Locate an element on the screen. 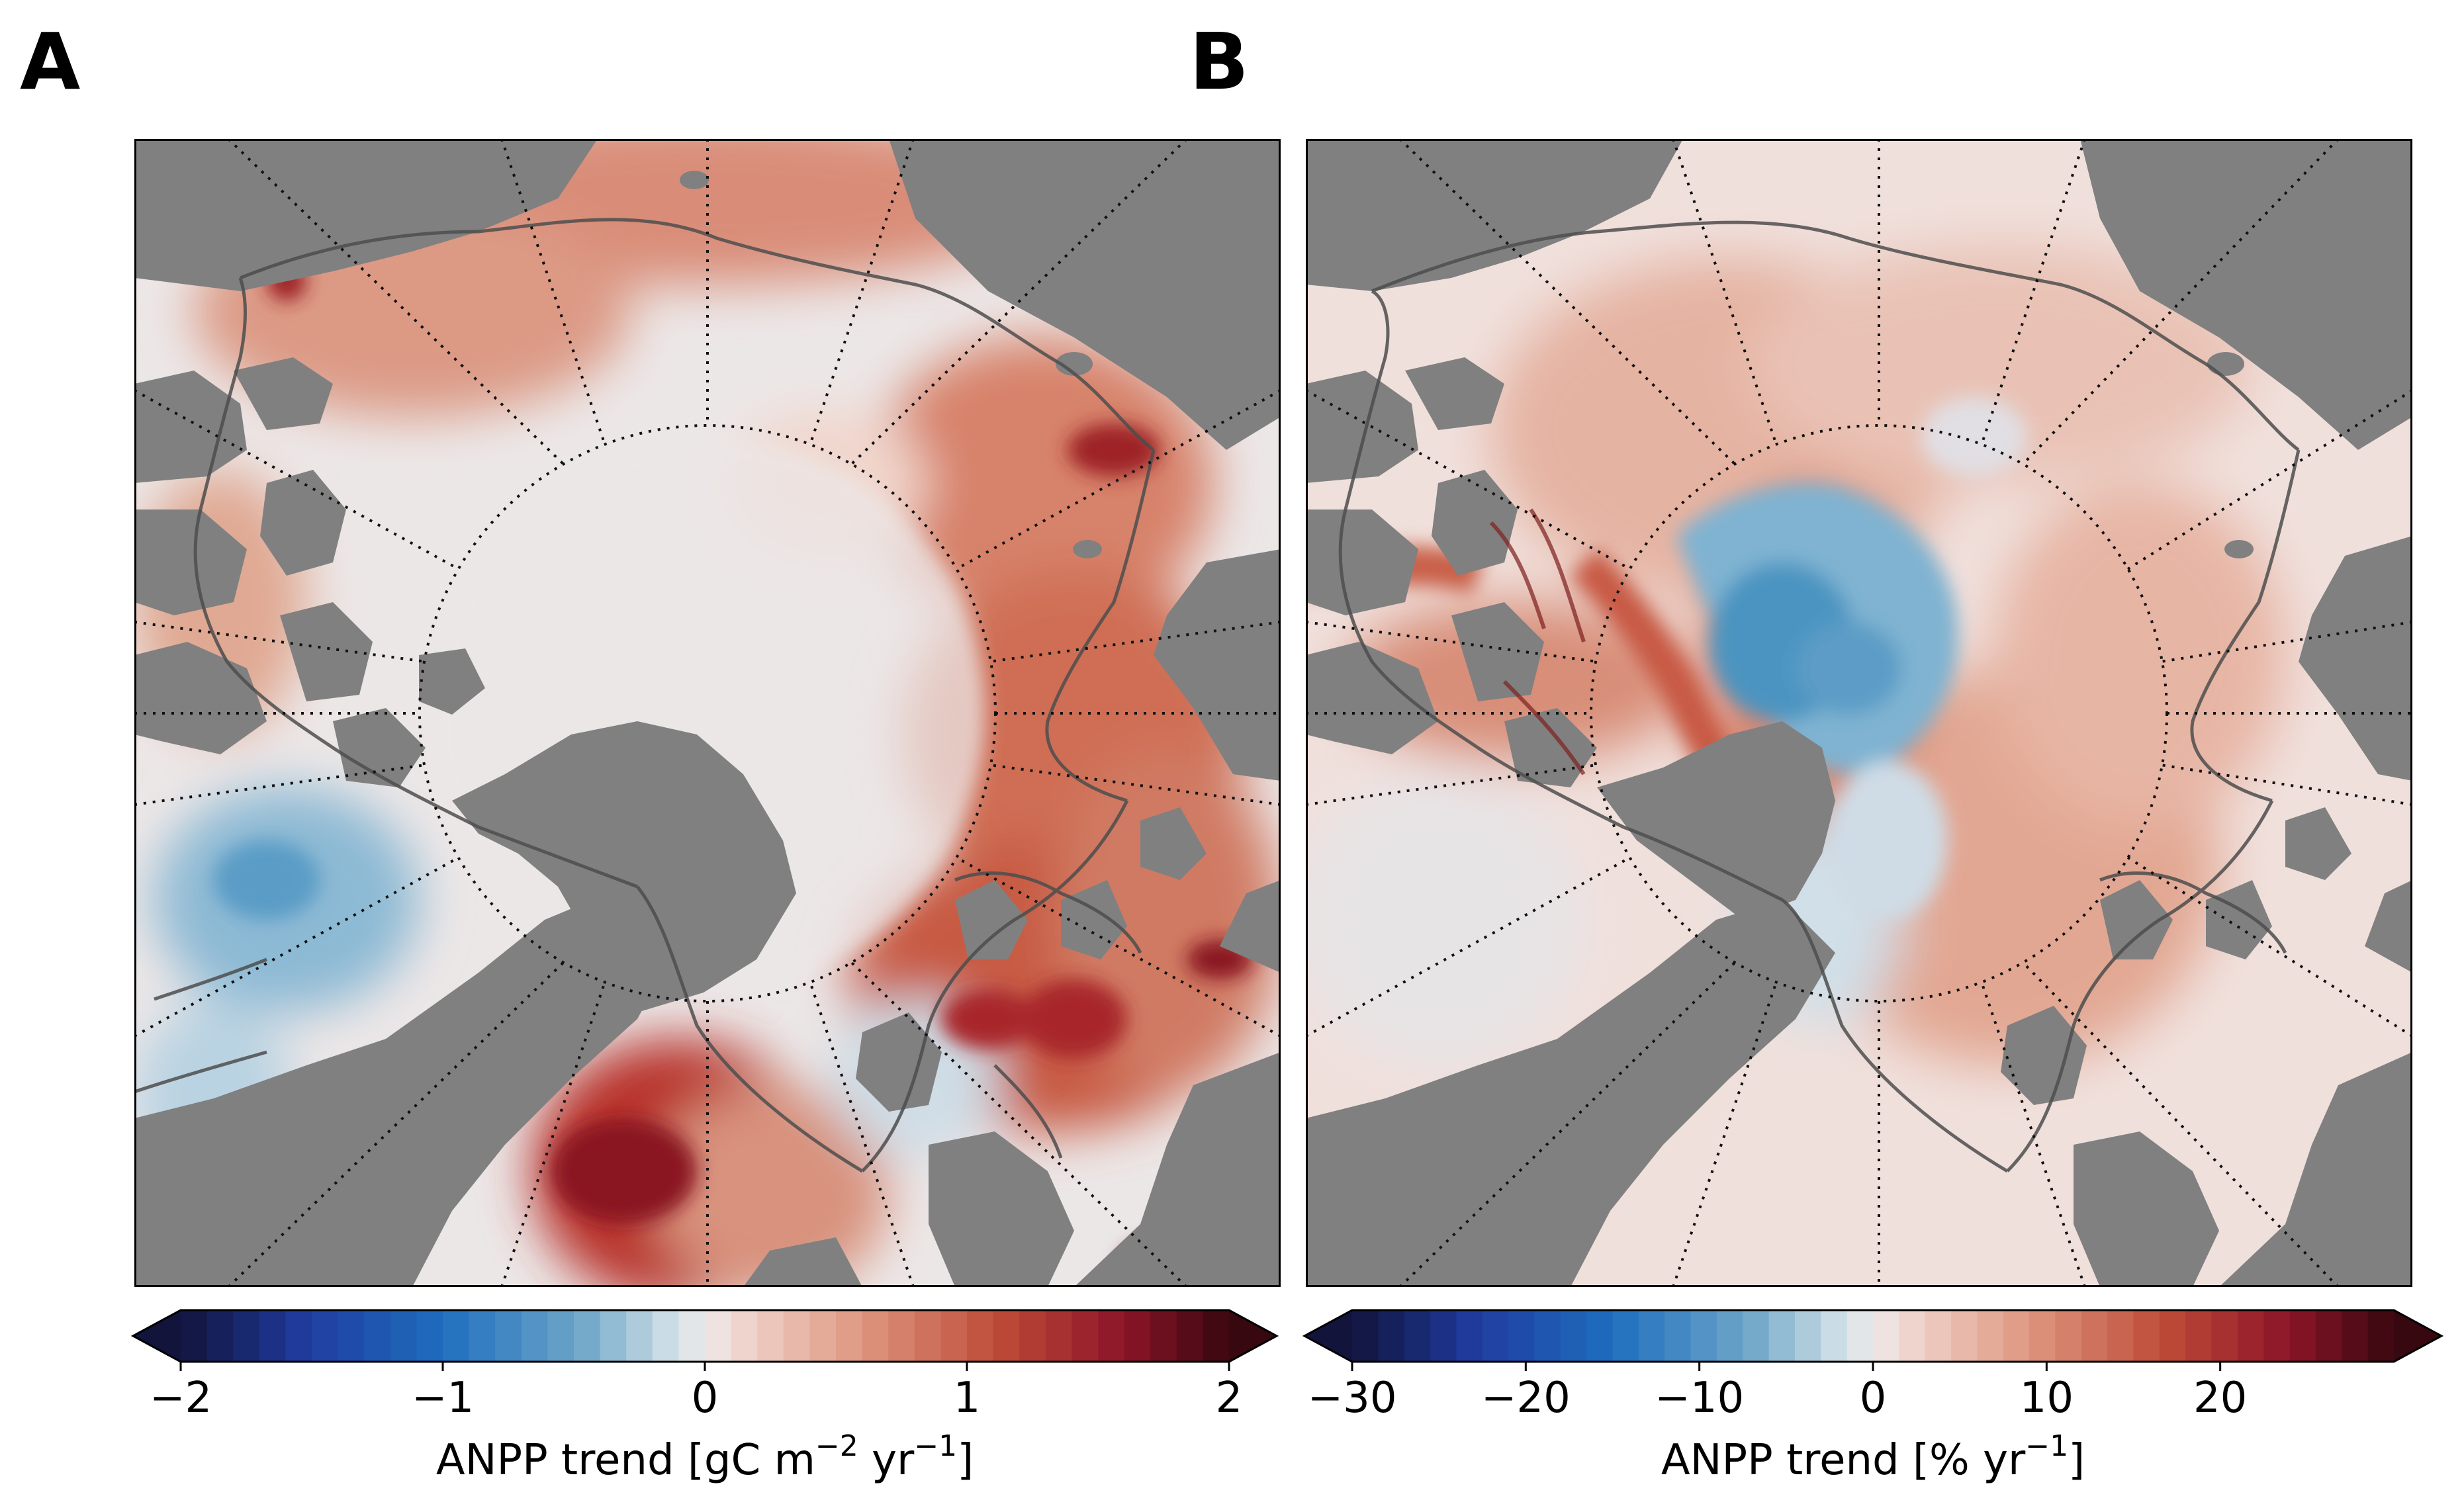 The image size is (2464, 1506). colorbar-tick-label: −10 is located at coordinates (1699, 1399).